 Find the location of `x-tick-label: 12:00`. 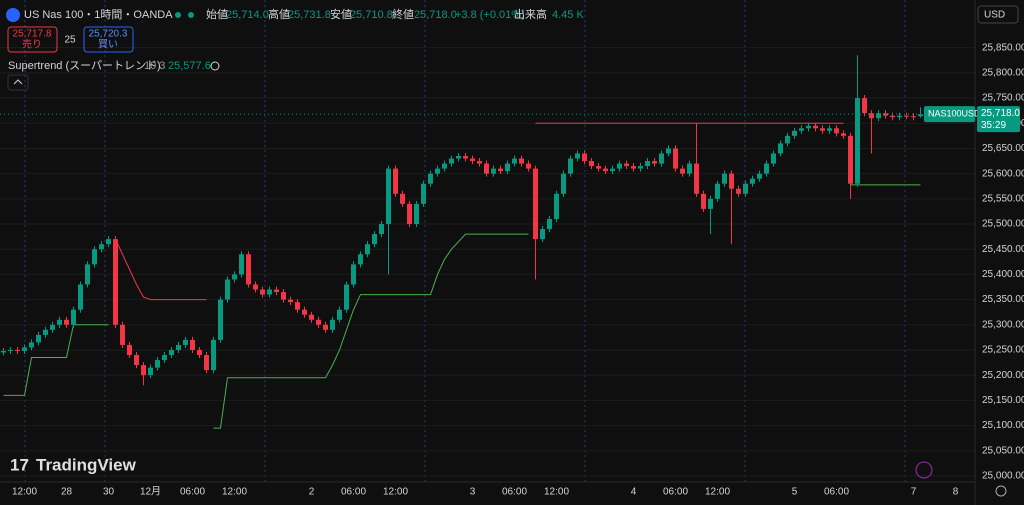

x-tick-label: 12:00 is located at coordinates (234, 492).